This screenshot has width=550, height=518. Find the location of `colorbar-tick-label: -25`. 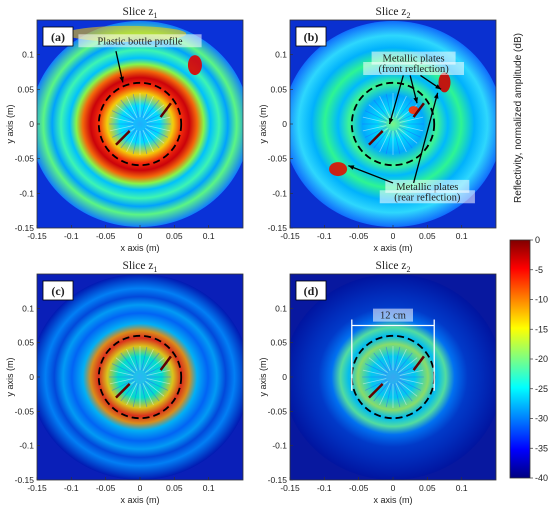

colorbar-tick-label: -25 is located at coordinates (541, 389).